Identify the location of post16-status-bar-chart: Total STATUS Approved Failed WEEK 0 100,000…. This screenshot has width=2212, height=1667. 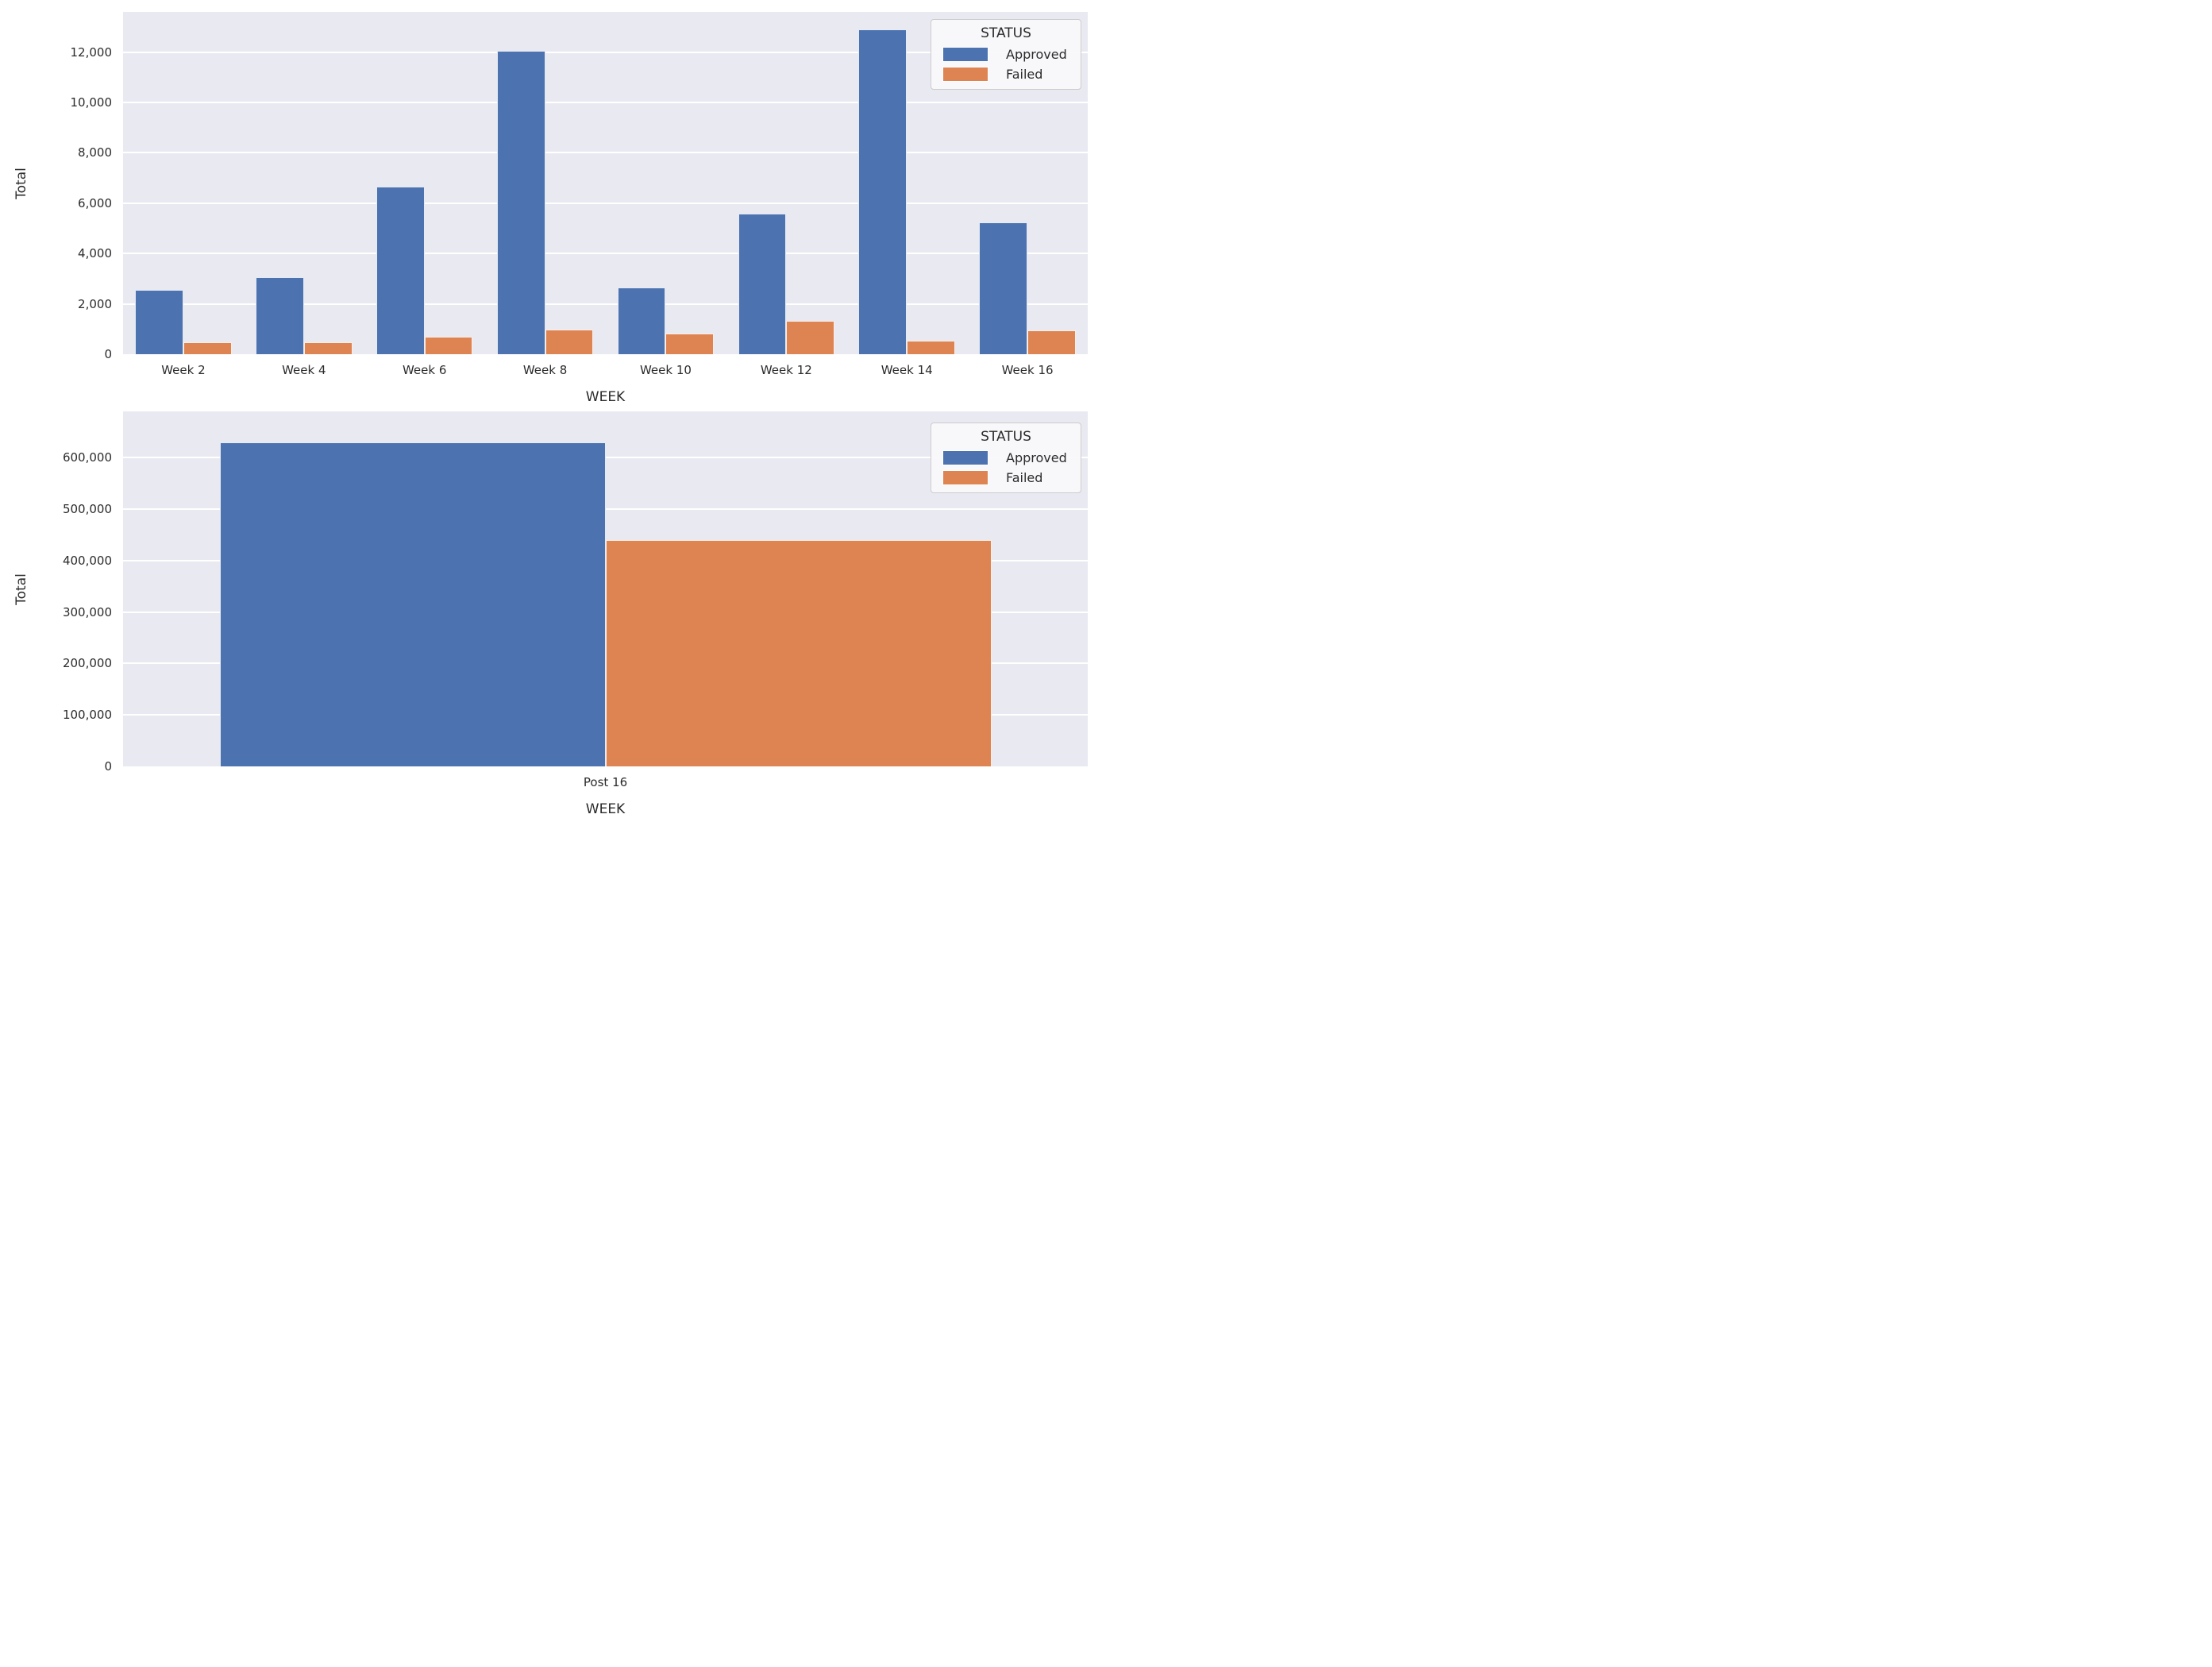
(553, 619).